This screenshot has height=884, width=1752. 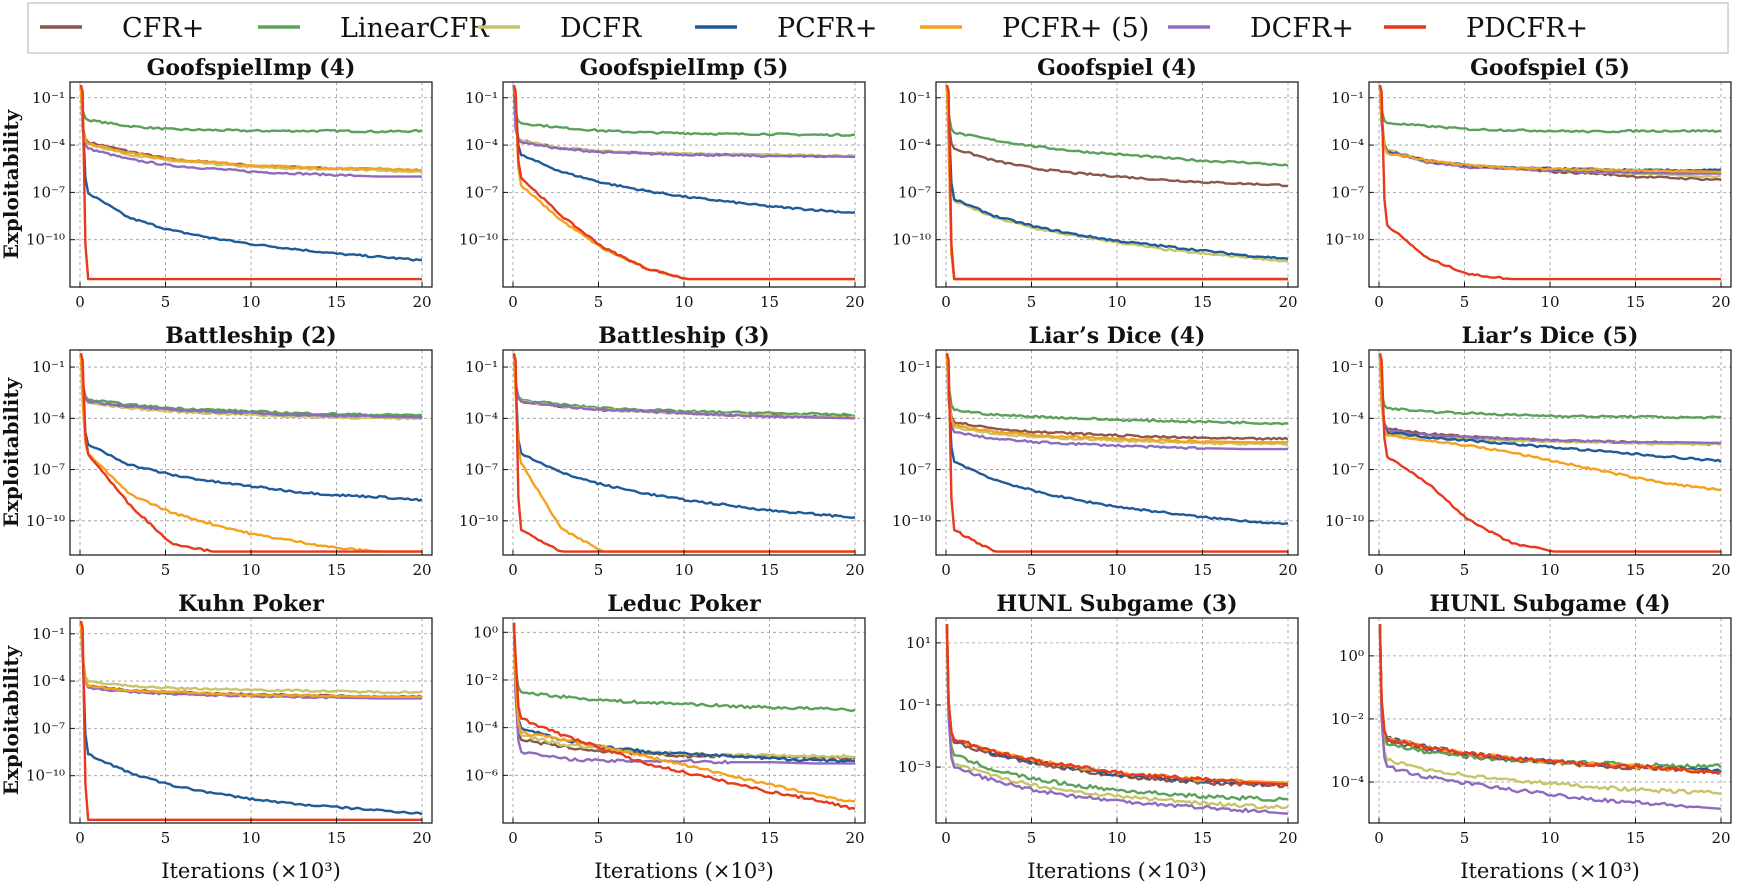 I want to click on series-line-linearcfr, so click(x=684, y=667).